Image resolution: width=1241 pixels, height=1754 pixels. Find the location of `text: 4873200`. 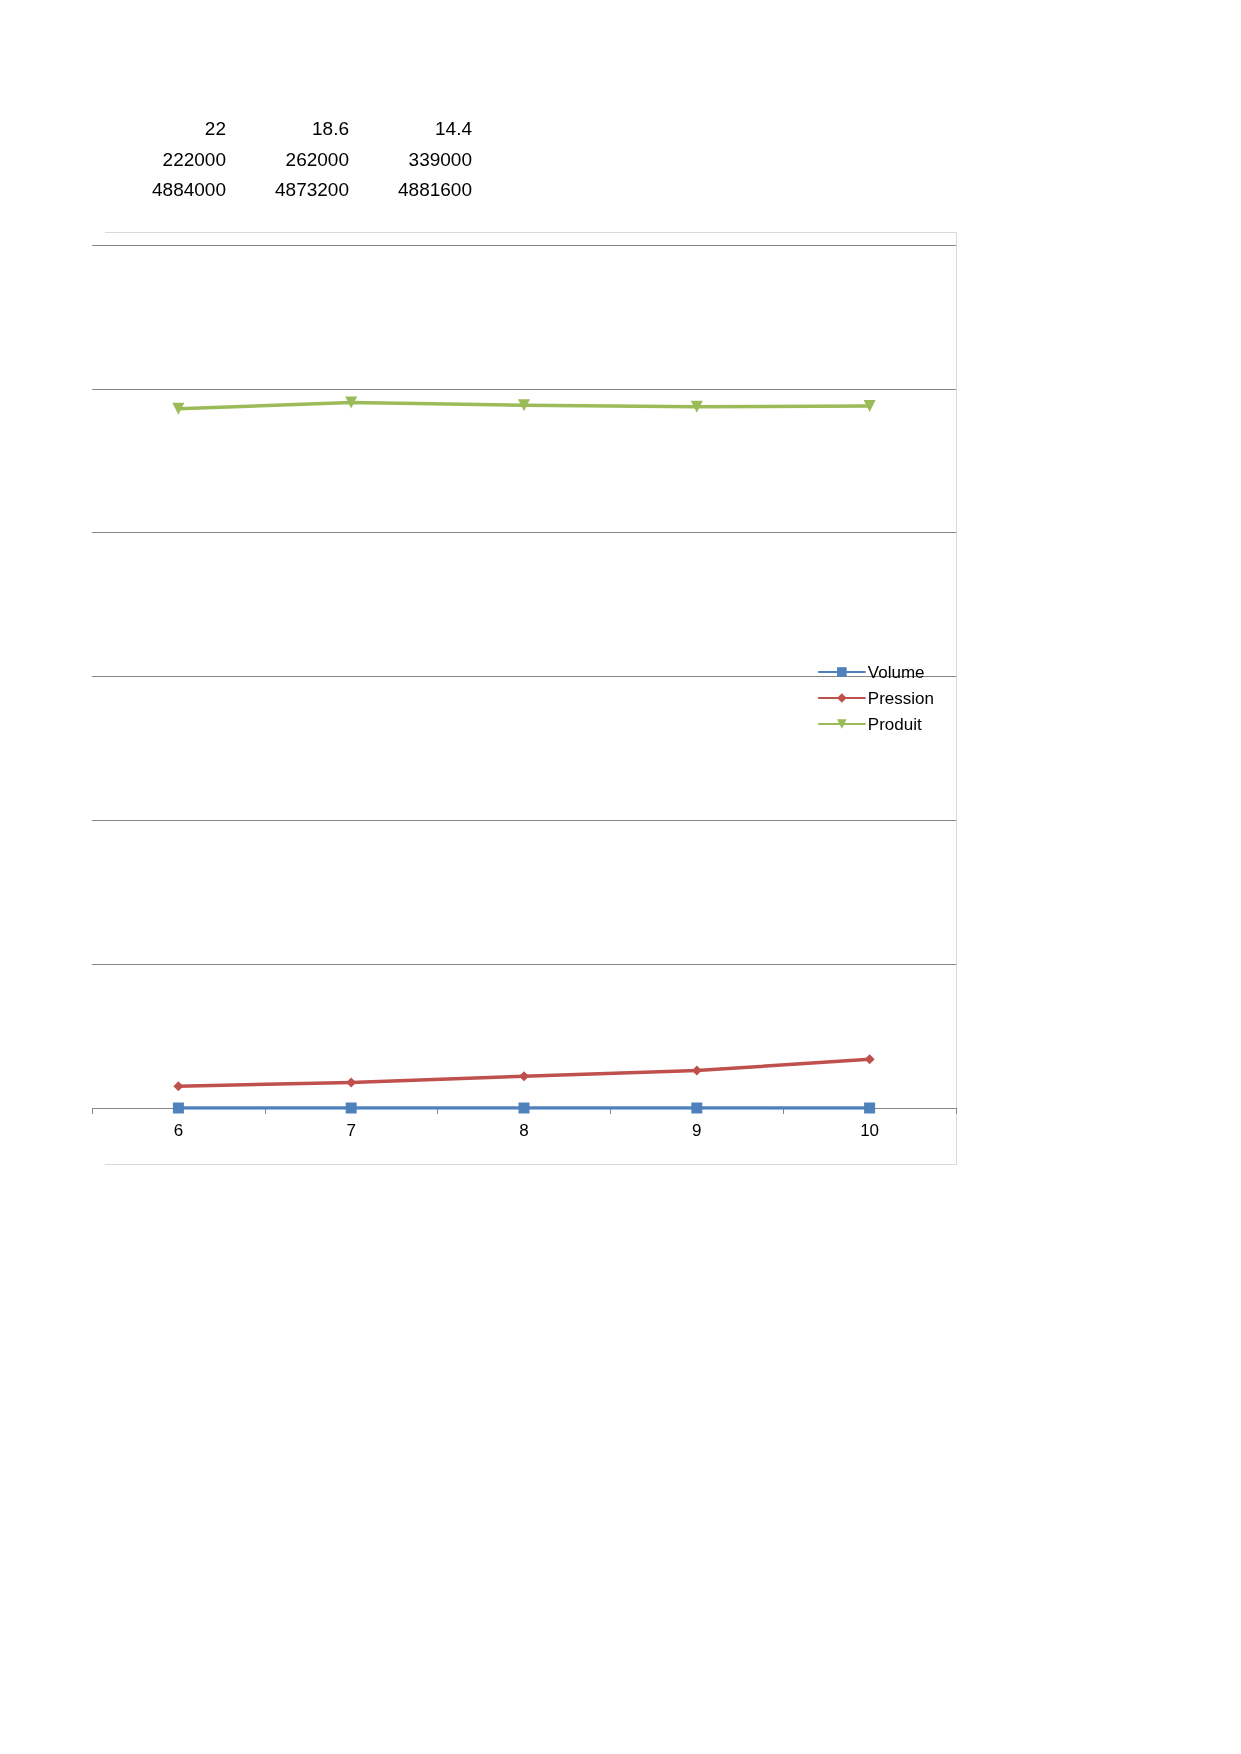

text: 4873200 is located at coordinates (312, 190).